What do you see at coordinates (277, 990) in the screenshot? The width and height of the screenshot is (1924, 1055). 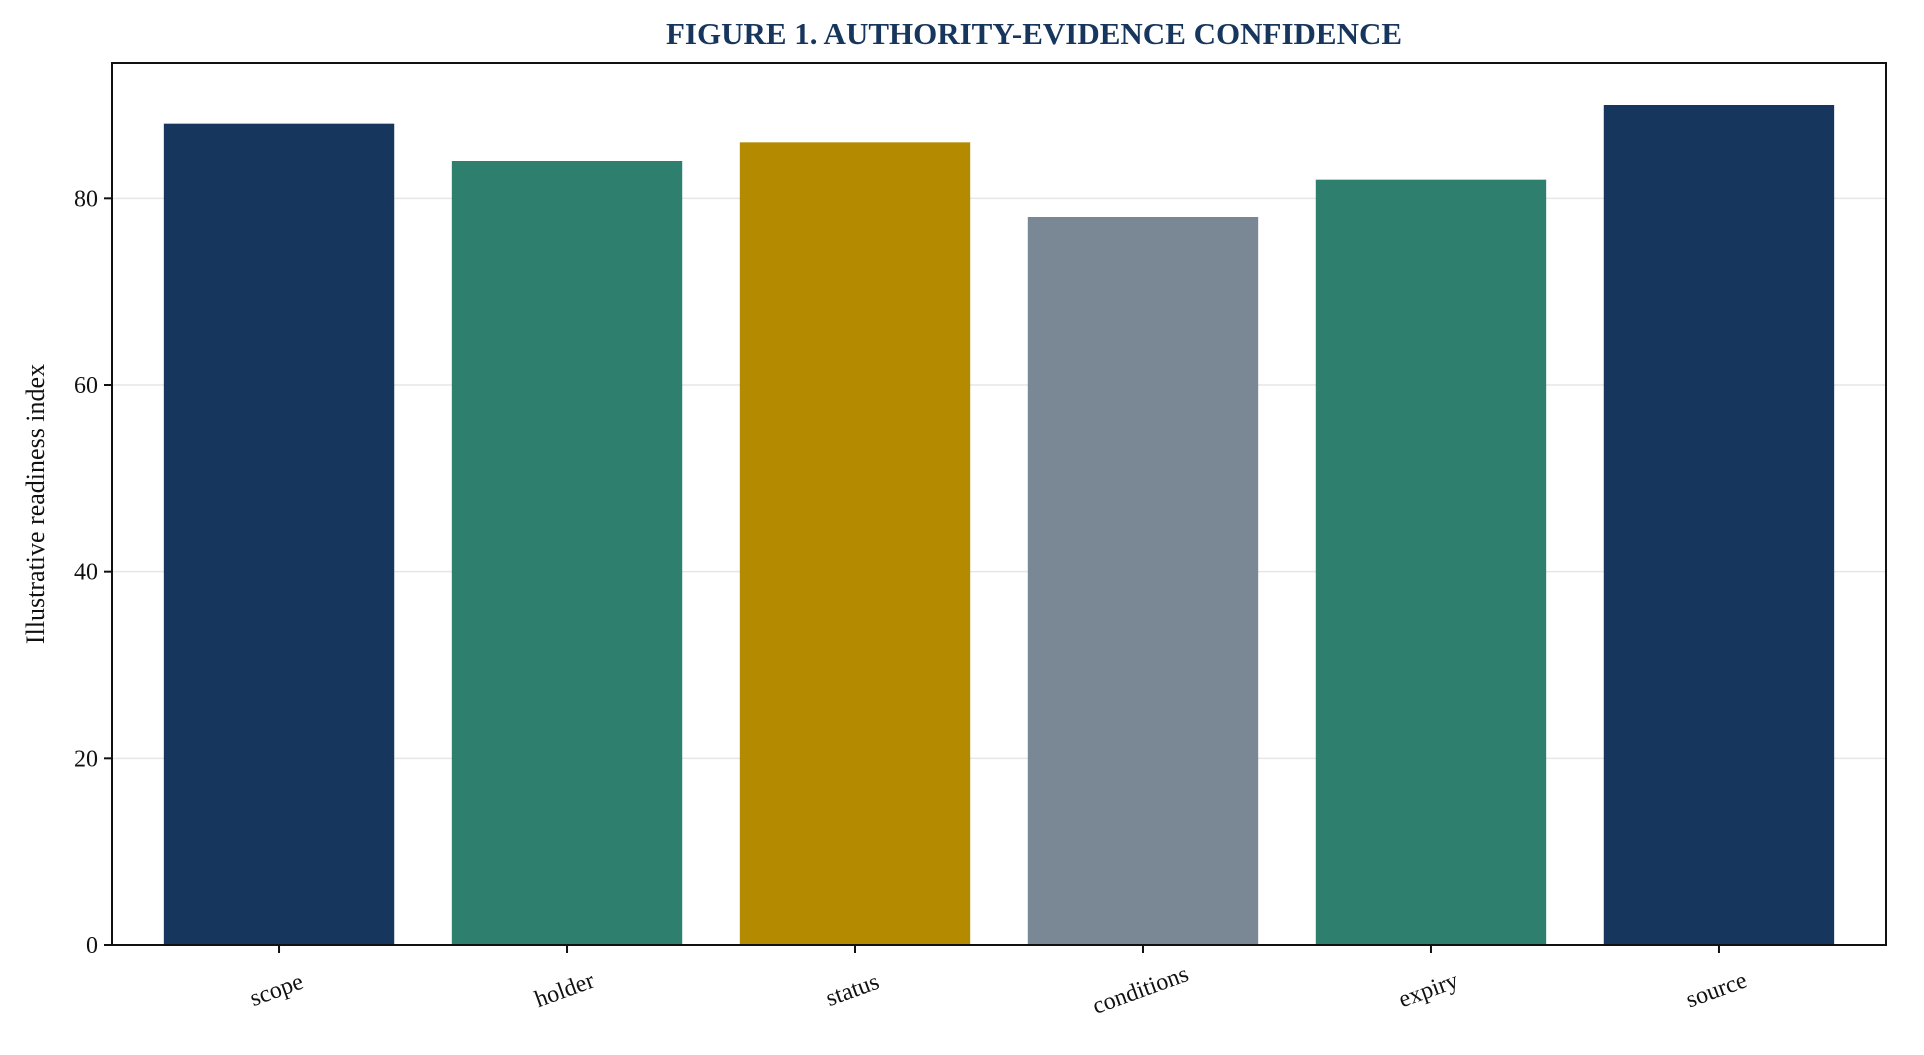 I see `x-tick-label-scope: scope` at bounding box center [277, 990].